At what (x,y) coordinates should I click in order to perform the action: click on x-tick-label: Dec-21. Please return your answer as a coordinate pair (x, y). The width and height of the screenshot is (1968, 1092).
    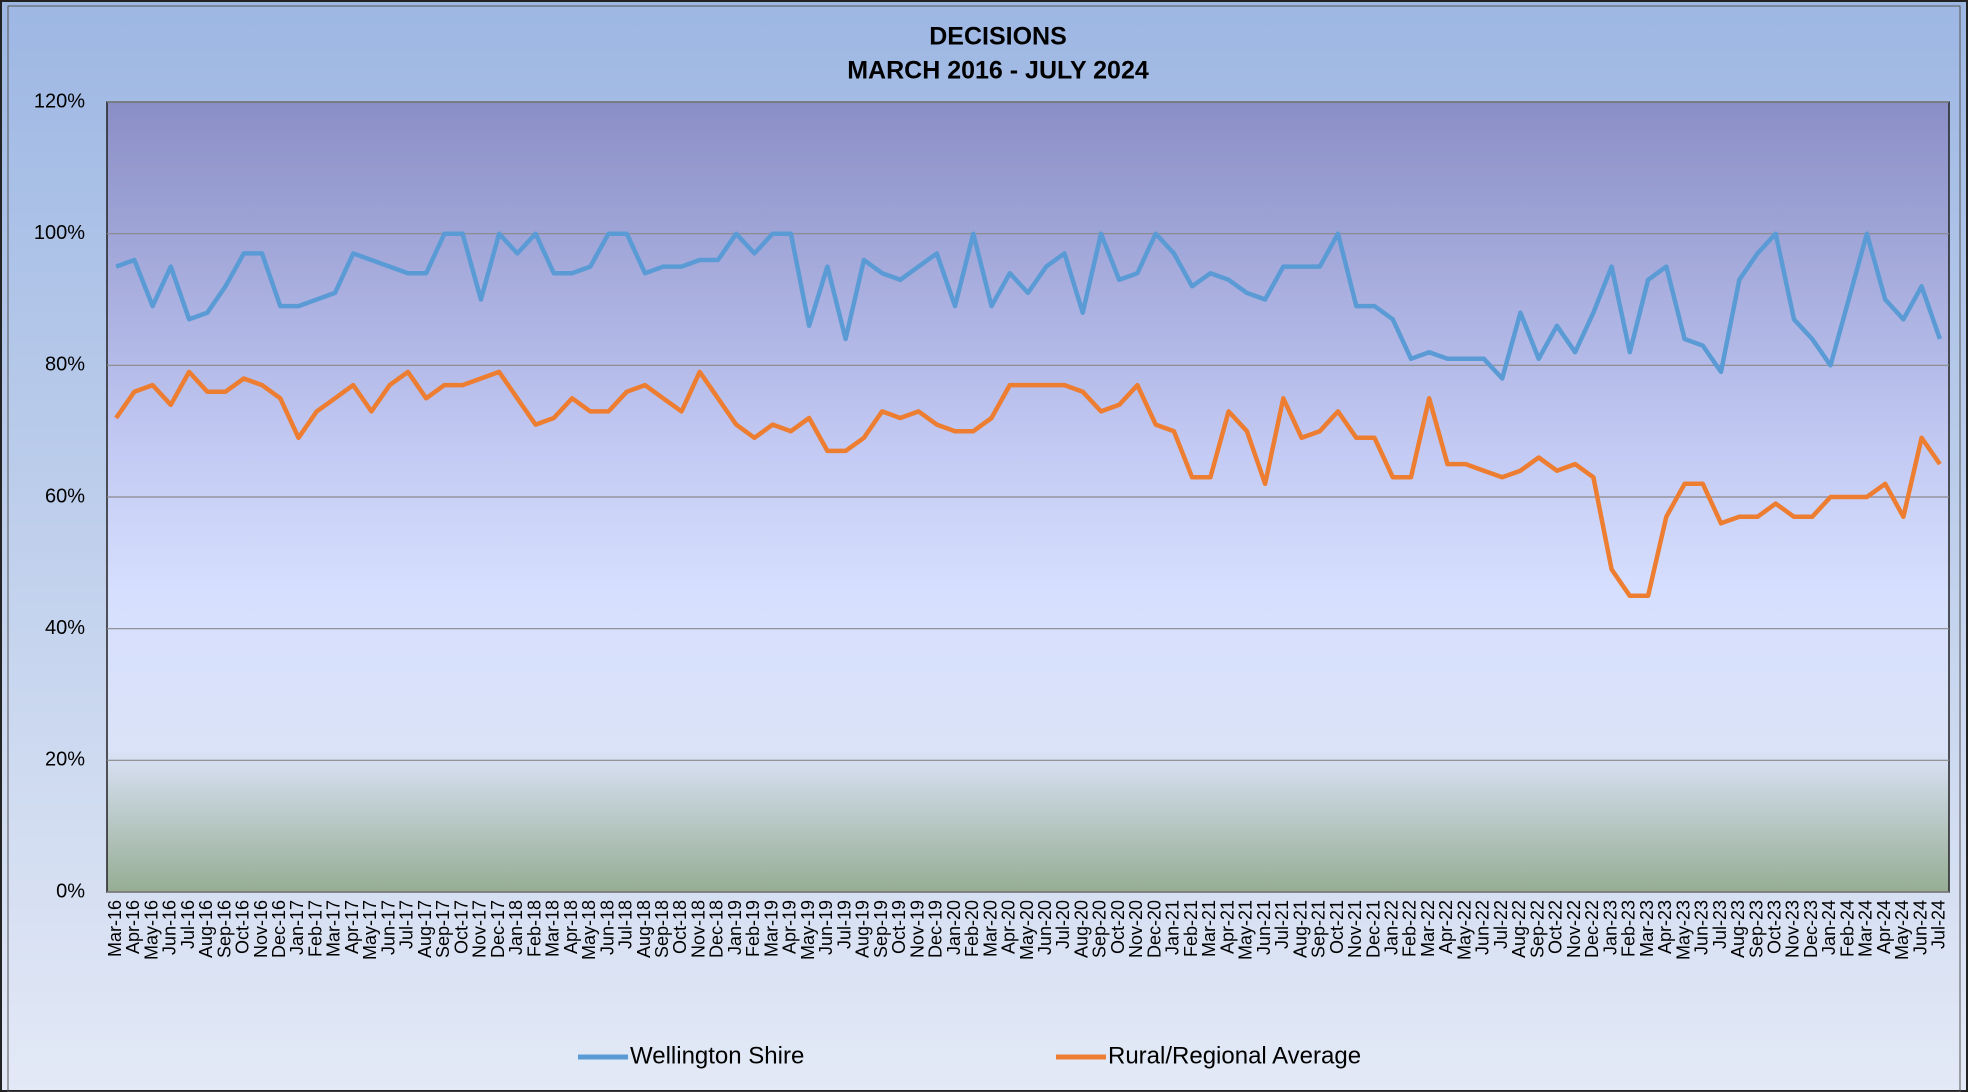
    Looking at the image, I should click on (1373, 929).